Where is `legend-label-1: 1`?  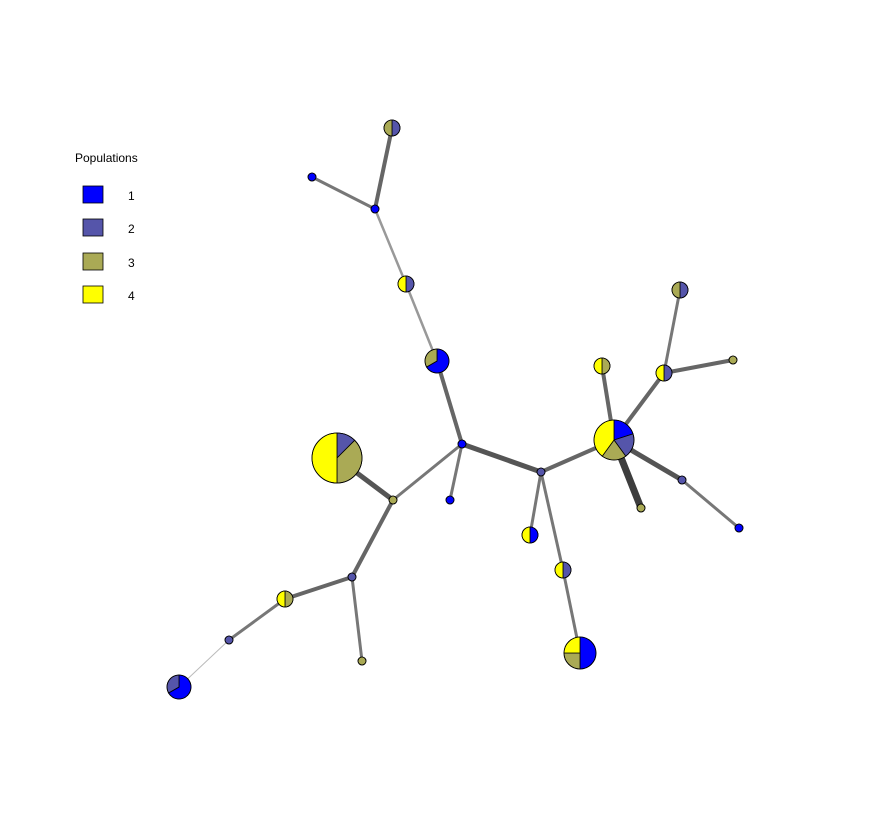 legend-label-1: 1 is located at coordinates (131, 196).